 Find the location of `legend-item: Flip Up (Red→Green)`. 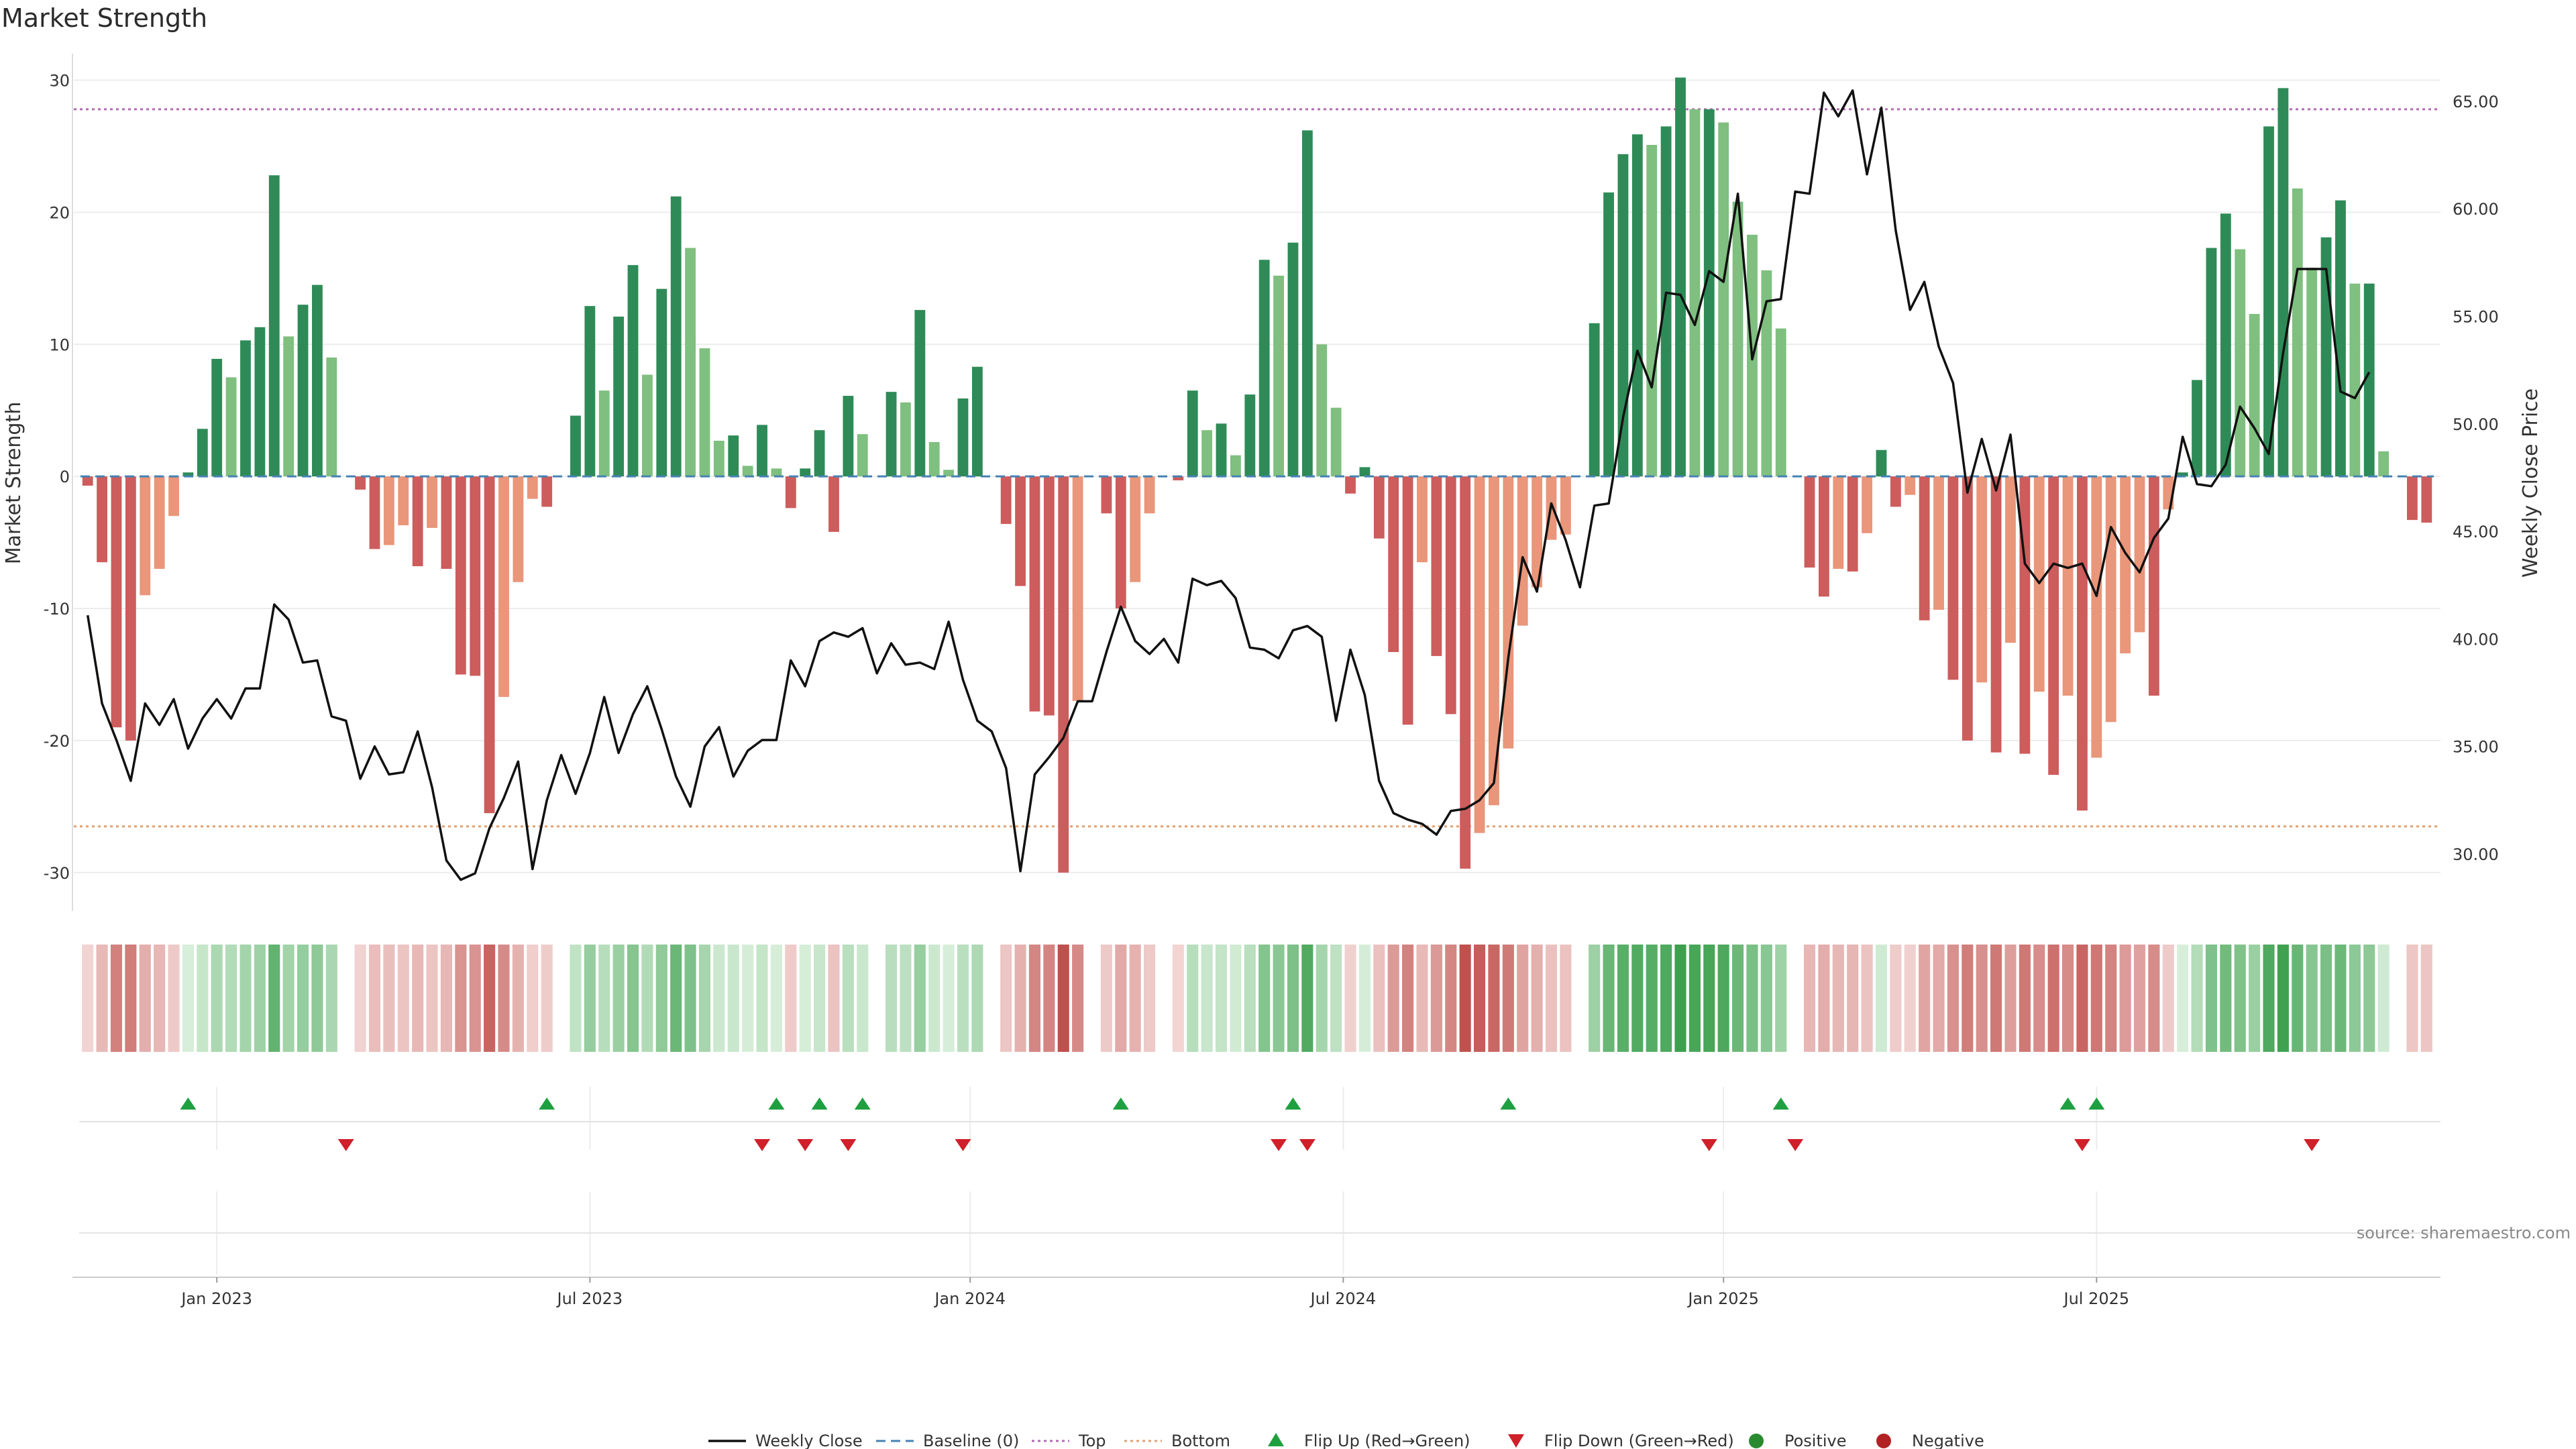

legend-item: Flip Up (Red→Green) is located at coordinates (1369, 1440).